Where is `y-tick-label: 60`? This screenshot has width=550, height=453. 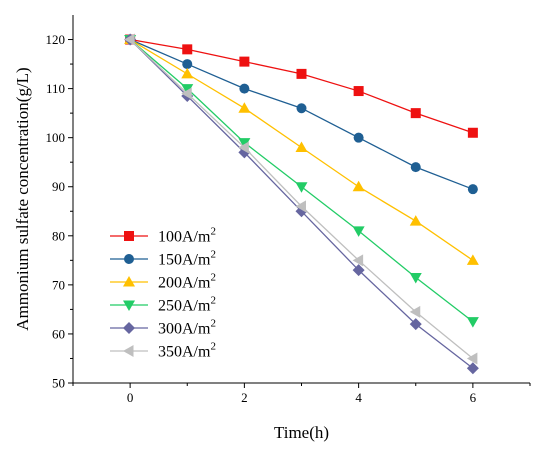 y-tick-label: 60 is located at coordinates (58, 333).